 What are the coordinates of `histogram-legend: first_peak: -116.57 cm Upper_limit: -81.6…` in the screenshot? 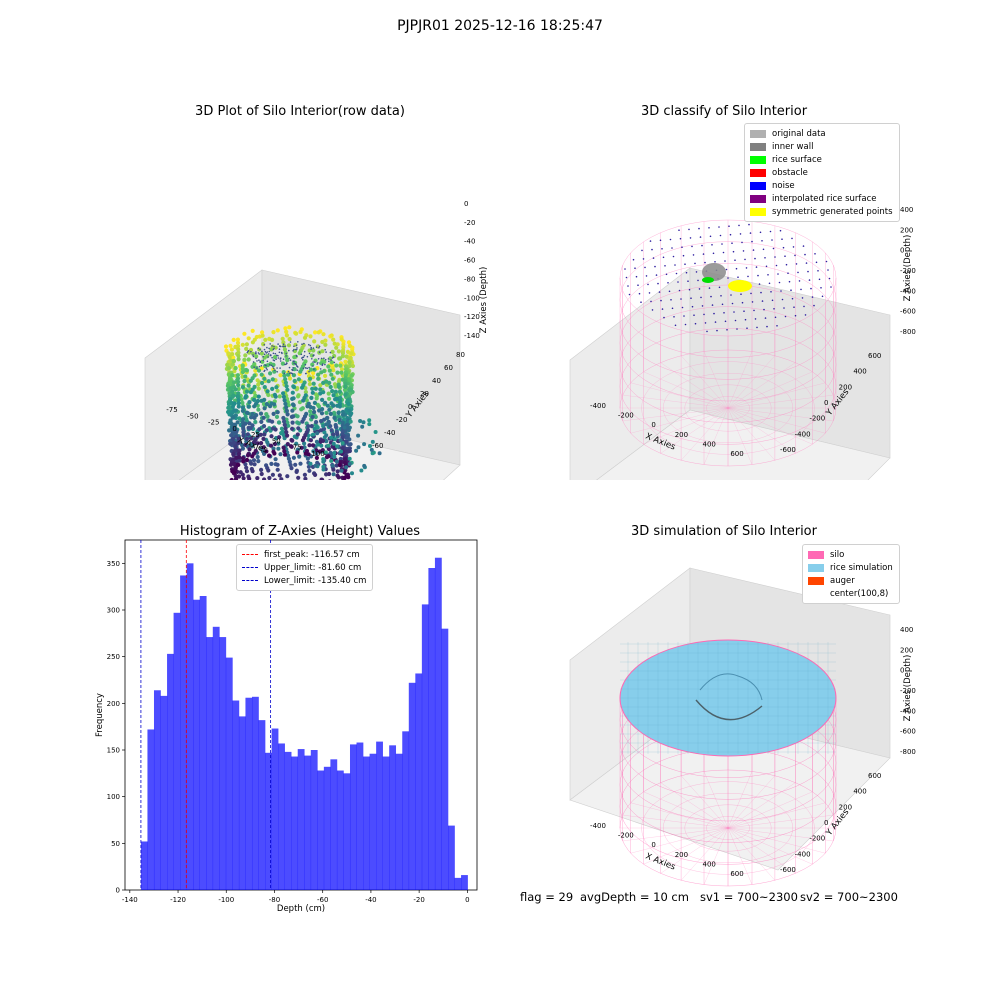 It's located at (305, 567).